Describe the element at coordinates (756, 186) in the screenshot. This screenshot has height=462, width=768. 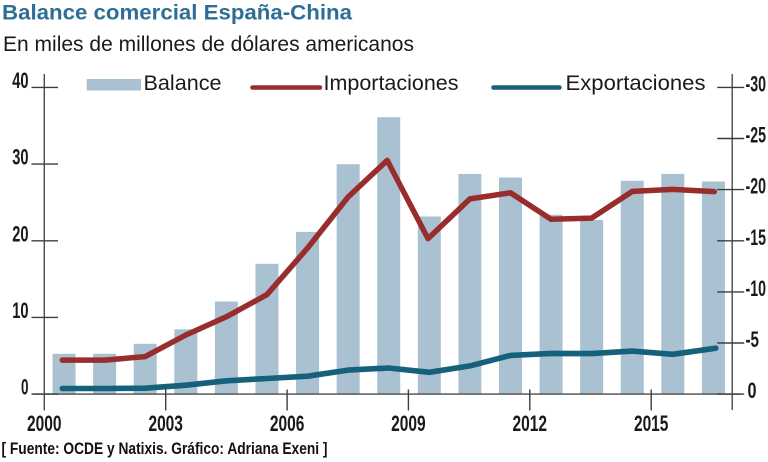
I see `svg-text: -20` at that location.